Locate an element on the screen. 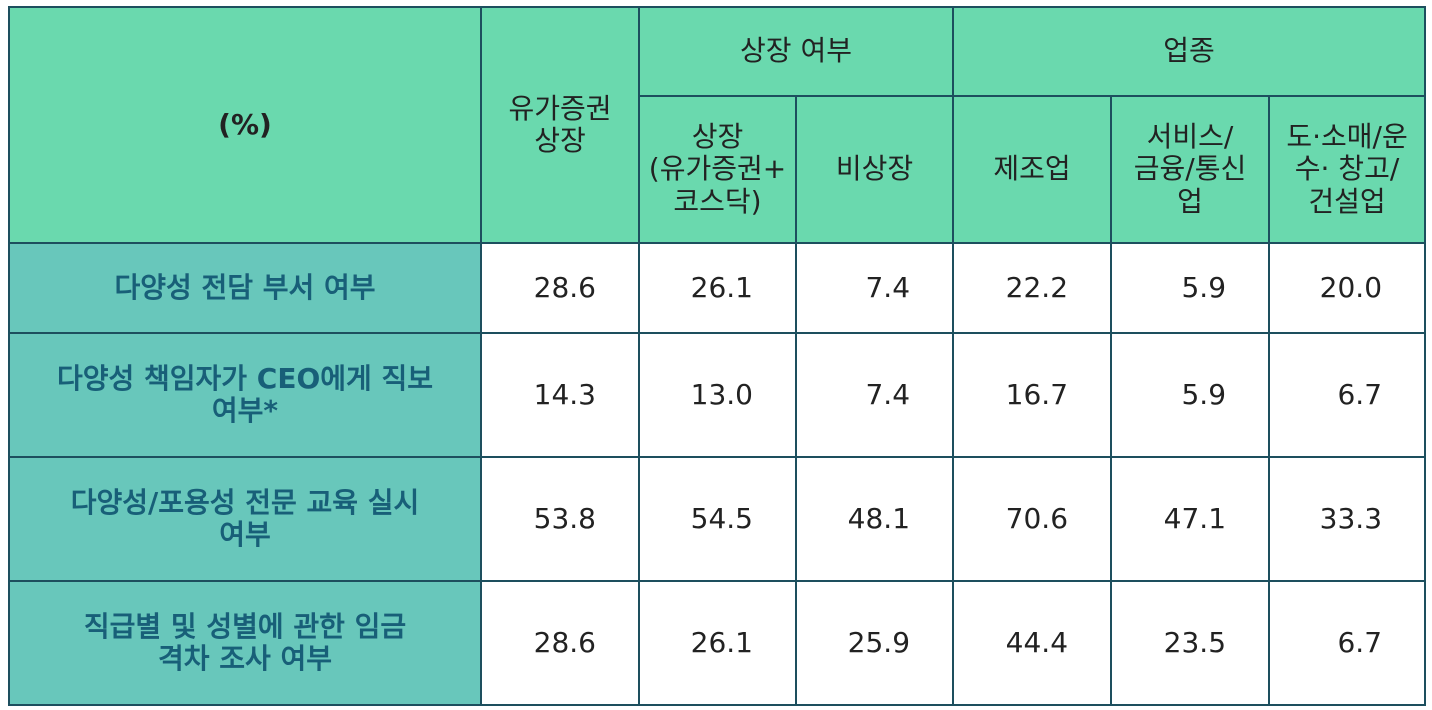  data-row: 다양성 전담 부서 여부 28.6 26.1 7.4 22.2 5.9 20.0 is located at coordinates (717, 288).